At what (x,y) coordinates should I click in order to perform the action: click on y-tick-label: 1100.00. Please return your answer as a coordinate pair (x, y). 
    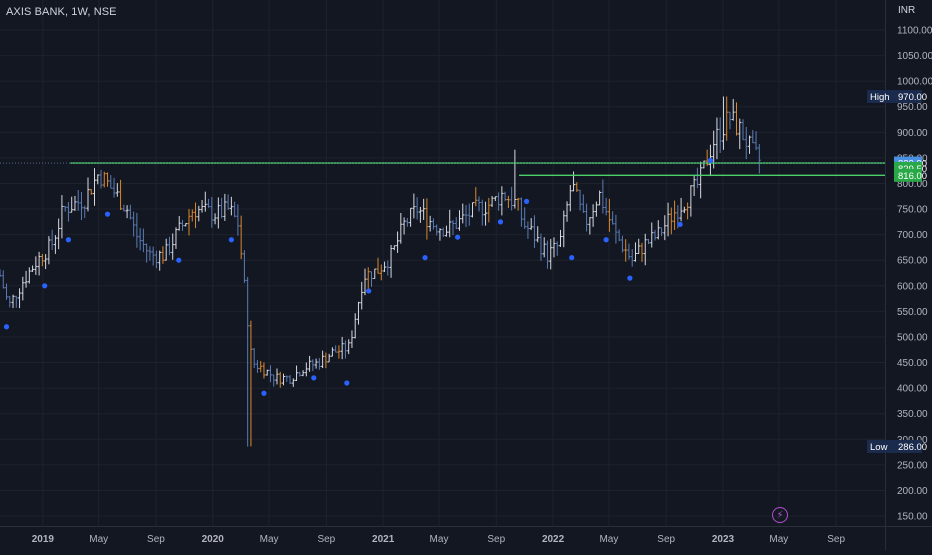
    Looking at the image, I should click on (914, 31).